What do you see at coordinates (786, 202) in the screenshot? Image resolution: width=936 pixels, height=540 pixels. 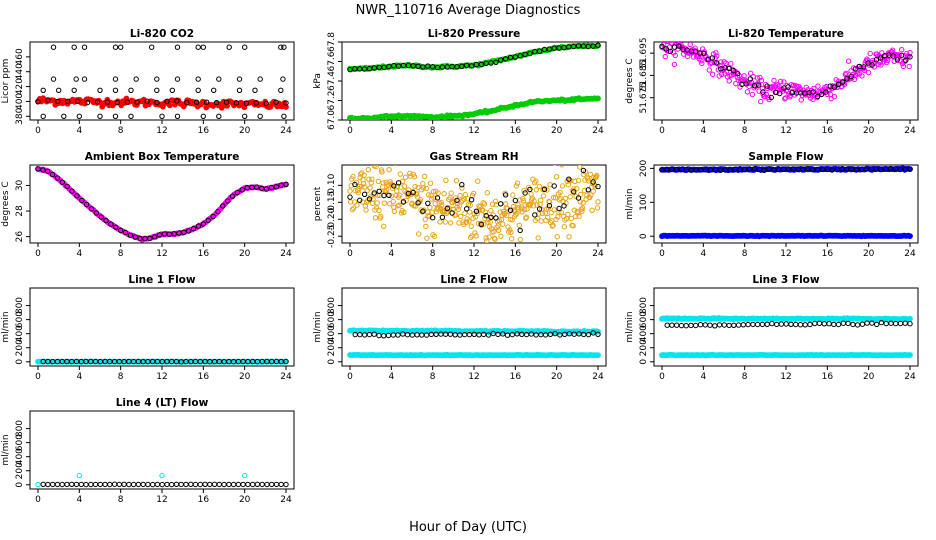 I see `plot-area` at bounding box center [786, 202].